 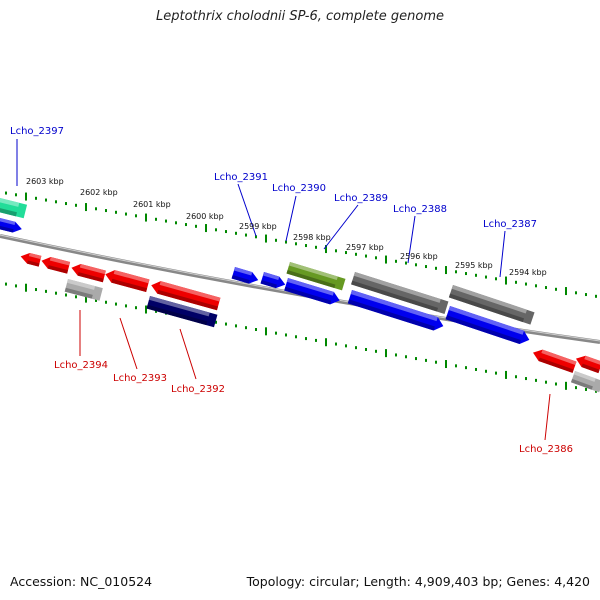 What do you see at coordinates (81, 365) in the screenshot?
I see `reverse-gene-label: Lcho_2394` at bounding box center [81, 365].